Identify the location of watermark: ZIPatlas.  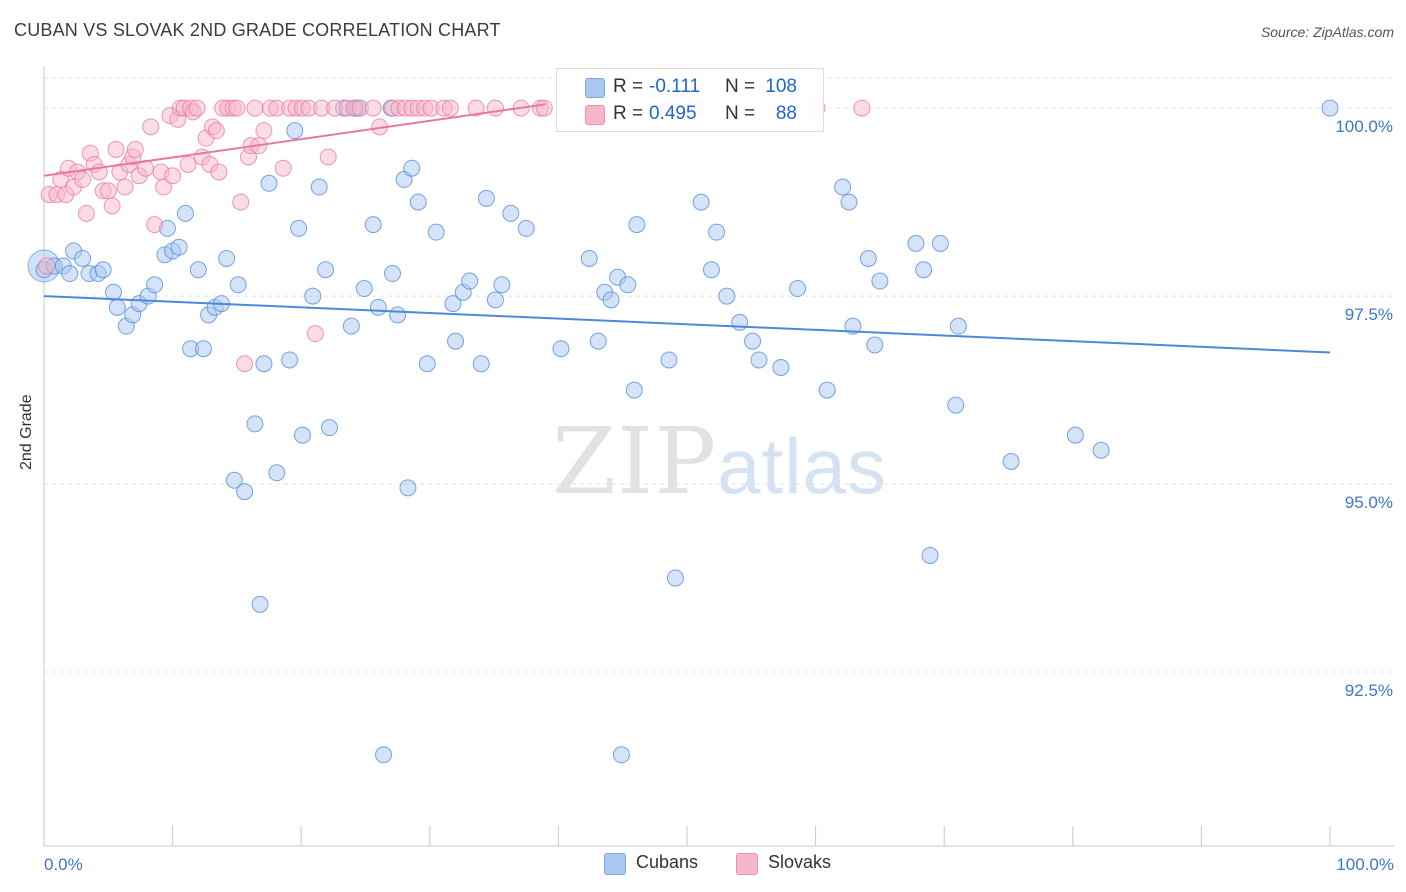
(719, 461).